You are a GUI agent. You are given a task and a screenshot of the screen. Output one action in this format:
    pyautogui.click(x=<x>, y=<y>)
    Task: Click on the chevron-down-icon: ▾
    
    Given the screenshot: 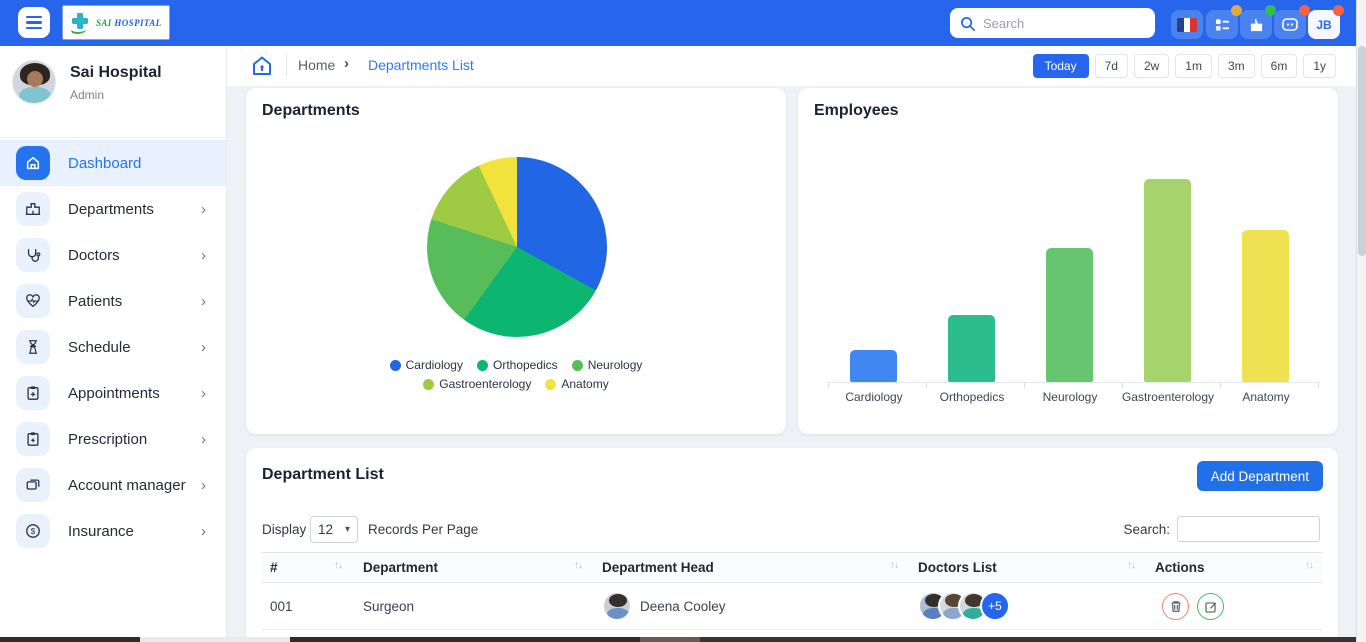 What is the action you would take?
    pyautogui.click(x=347, y=529)
    